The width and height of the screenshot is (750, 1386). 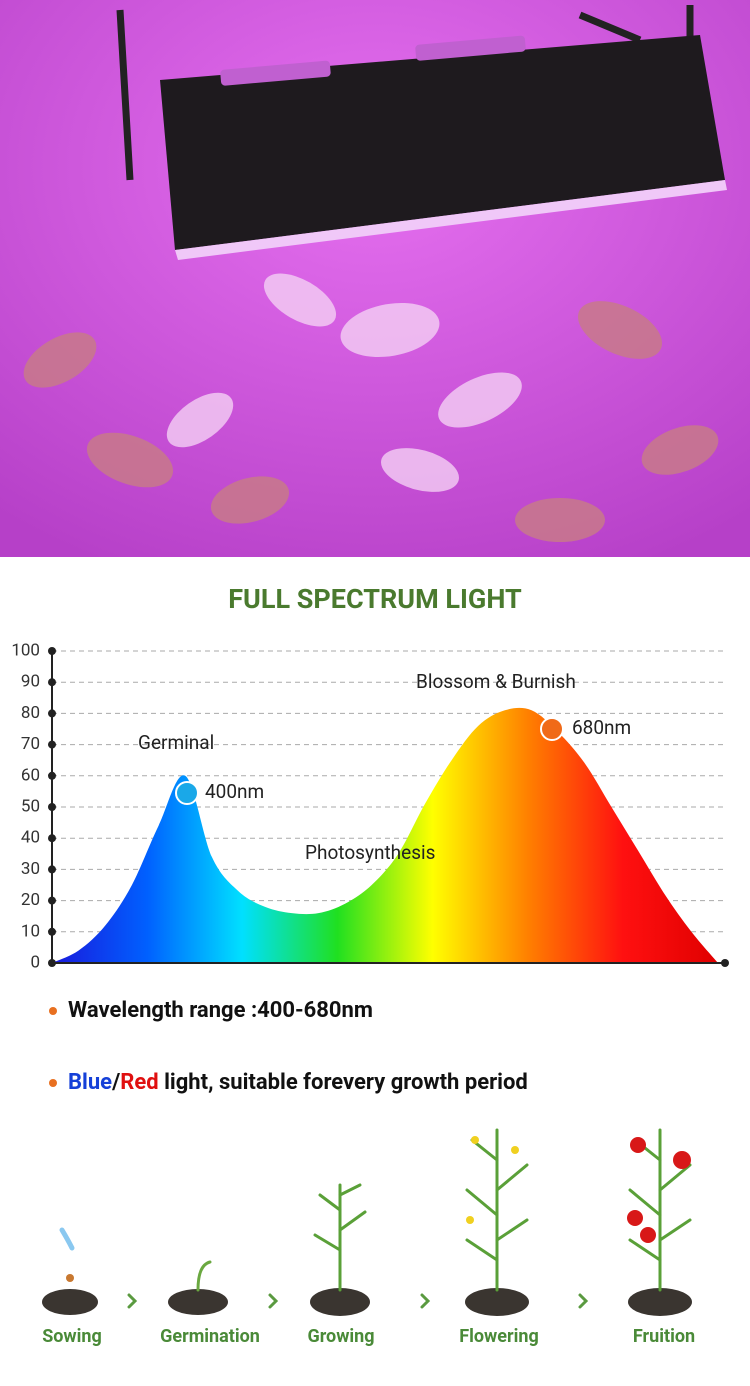 I want to click on y-tick-label: 10, so click(x=30, y=931).